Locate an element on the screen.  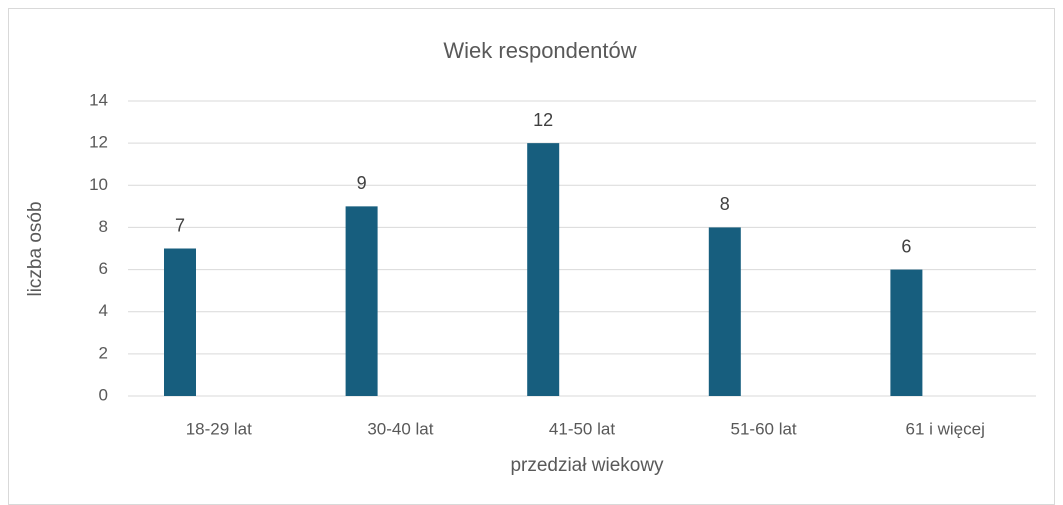
data-label: 12 is located at coordinates (543, 120).